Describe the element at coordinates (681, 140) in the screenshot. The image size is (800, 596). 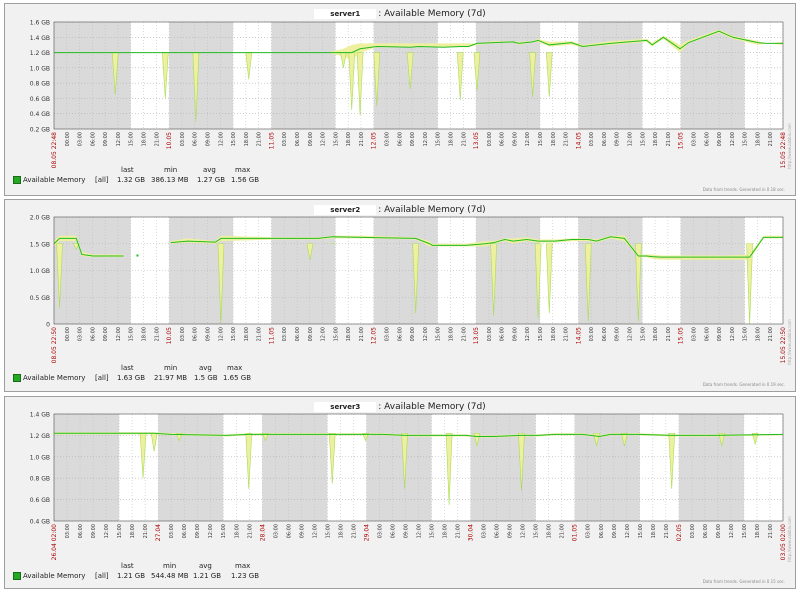
I see `x-date-label: 15.05` at that location.